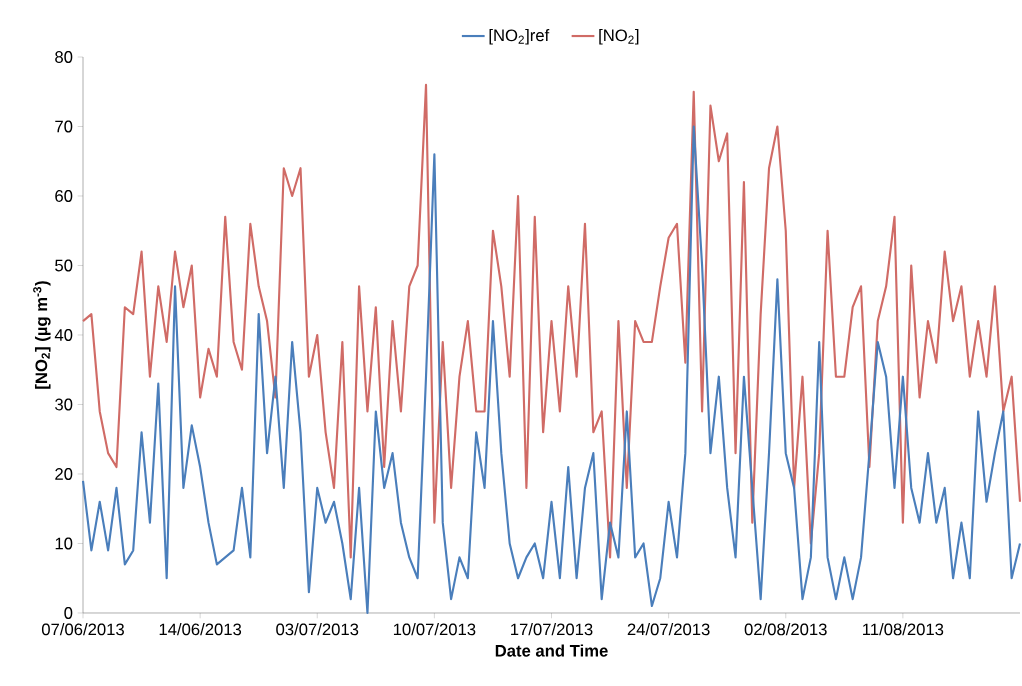  Describe the element at coordinates (63, 335) in the screenshot. I see `y-tick-label: 40` at that location.